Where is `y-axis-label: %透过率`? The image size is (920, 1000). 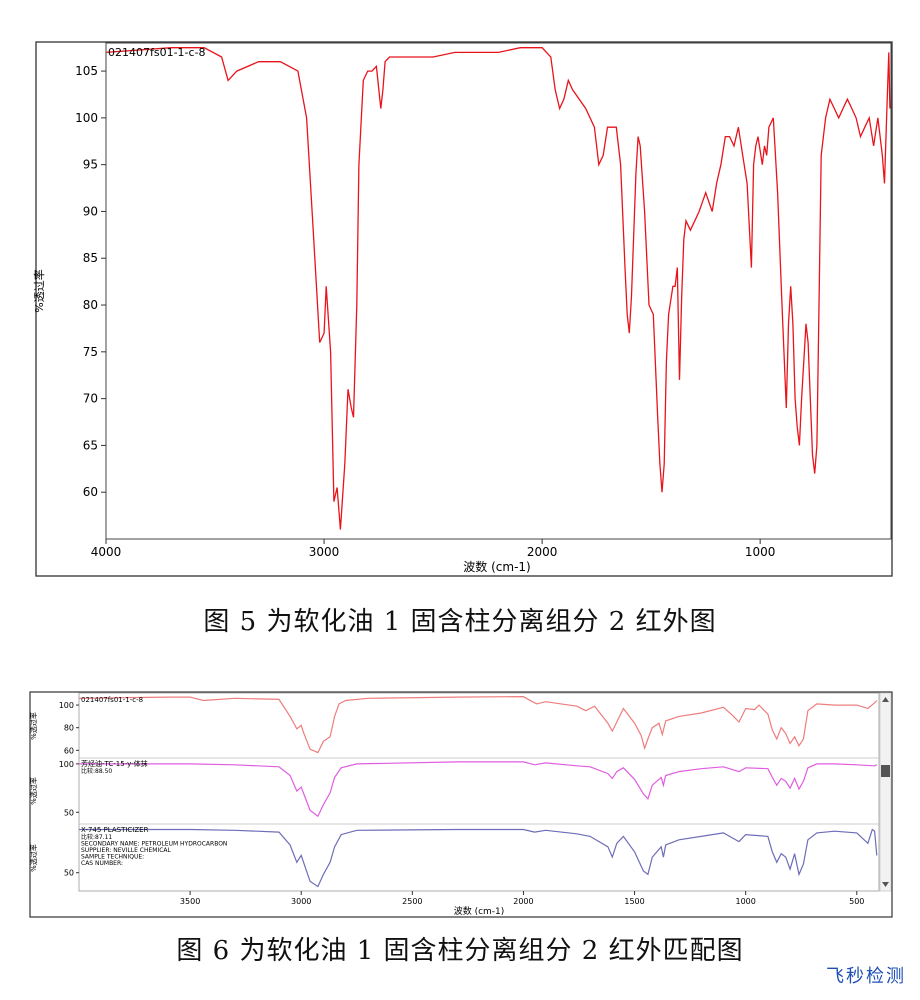
y-axis-label: %透过率 is located at coordinates (39, 290).